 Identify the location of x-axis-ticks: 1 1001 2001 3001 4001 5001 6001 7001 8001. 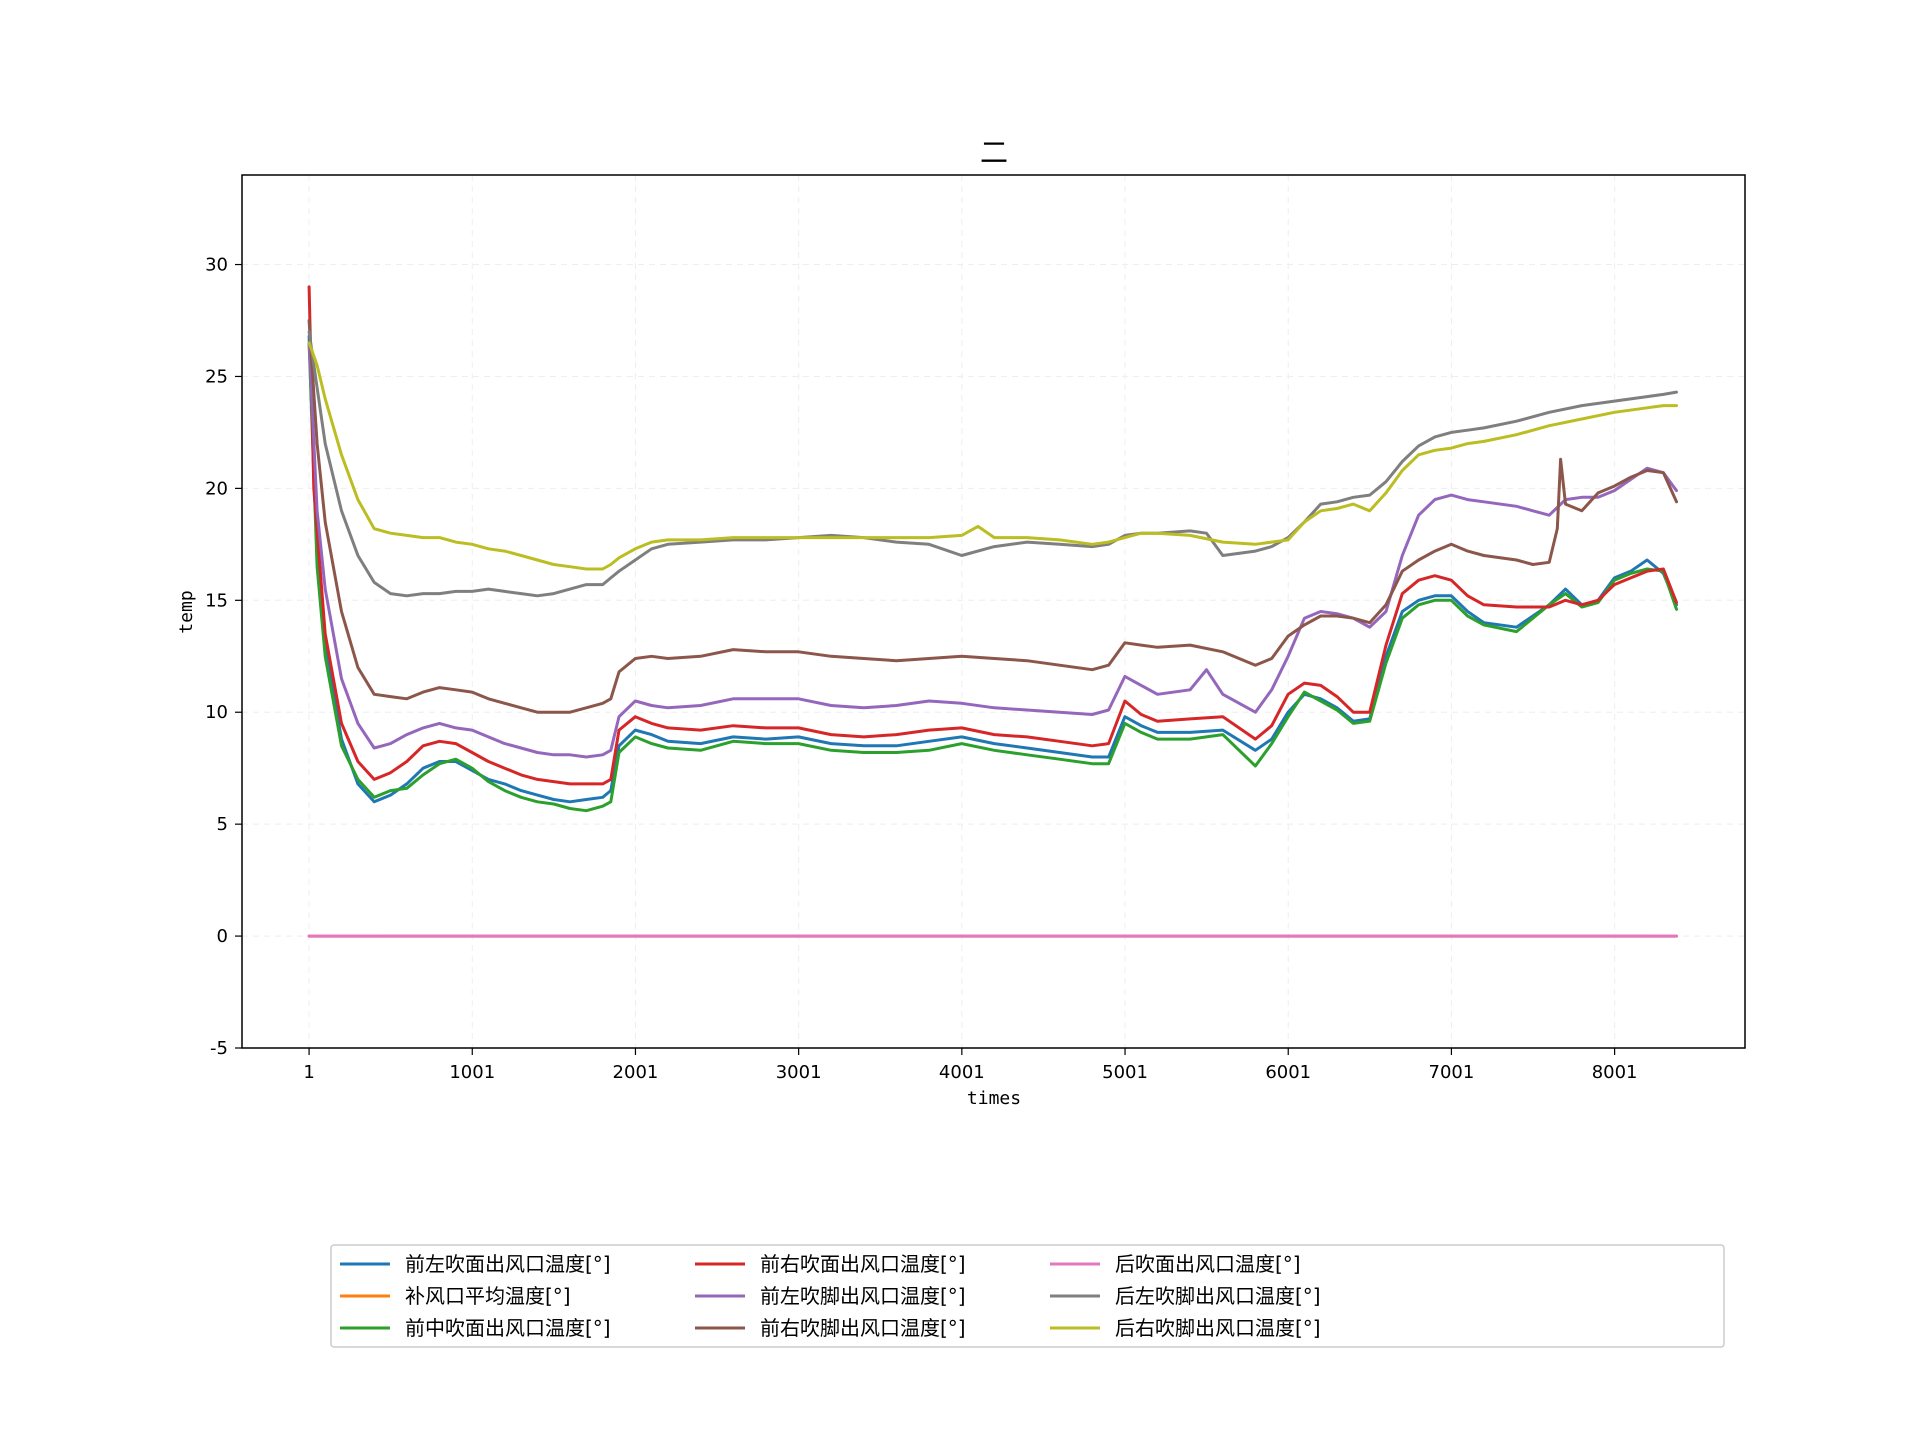
(970, 1065).